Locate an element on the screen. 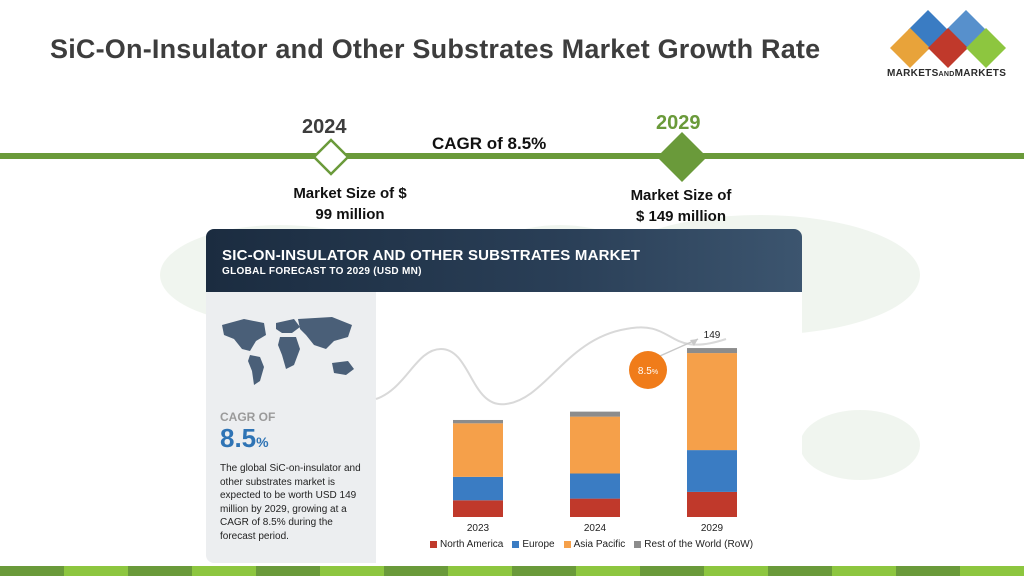 Image resolution: width=1024 pixels, height=576 pixels. x-axis-label-2023: 2023 is located at coordinates (478, 528).